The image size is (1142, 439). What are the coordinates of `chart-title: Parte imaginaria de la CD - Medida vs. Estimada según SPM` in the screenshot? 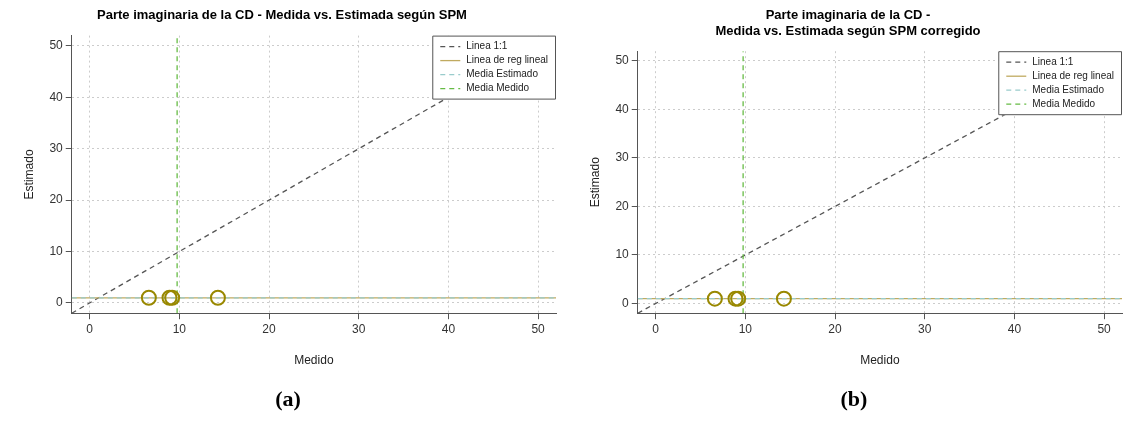 It's located at (282, 15).